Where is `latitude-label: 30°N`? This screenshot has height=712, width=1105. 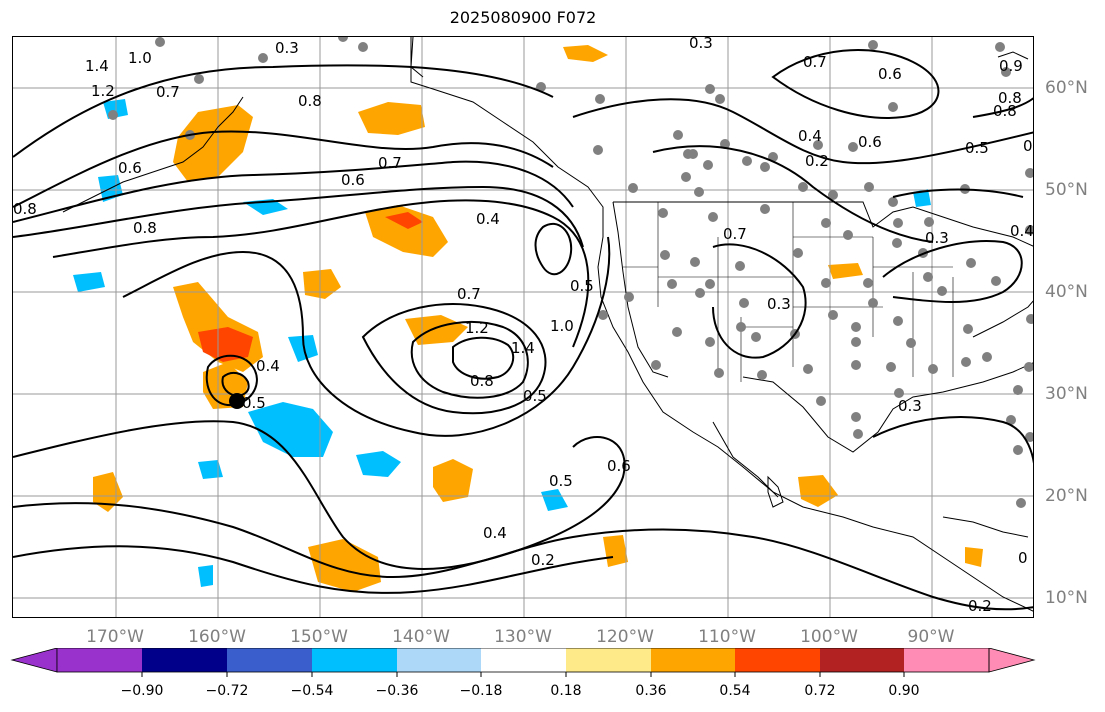
latitude-label: 30°N is located at coordinates (1066, 394).